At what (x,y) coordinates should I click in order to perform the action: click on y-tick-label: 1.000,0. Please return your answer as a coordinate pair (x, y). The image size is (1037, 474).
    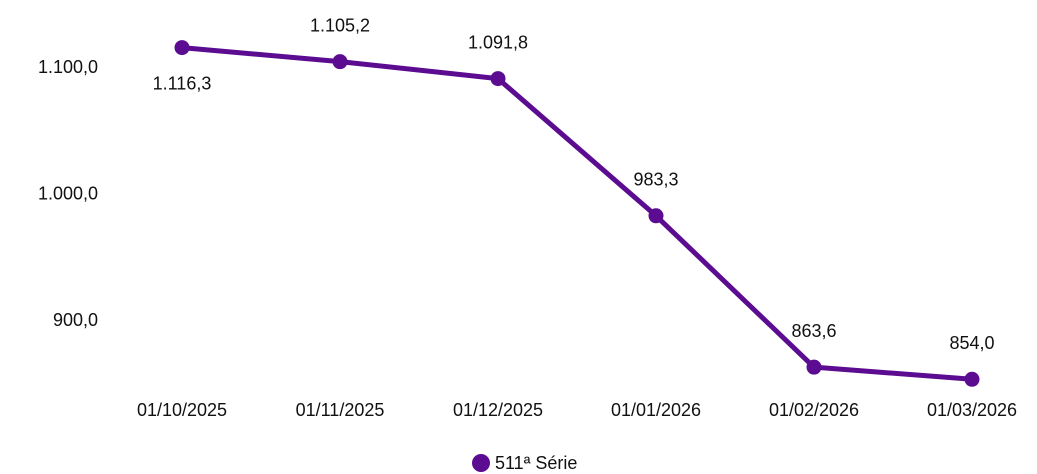
    Looking at the image, I should click on (68, 193).